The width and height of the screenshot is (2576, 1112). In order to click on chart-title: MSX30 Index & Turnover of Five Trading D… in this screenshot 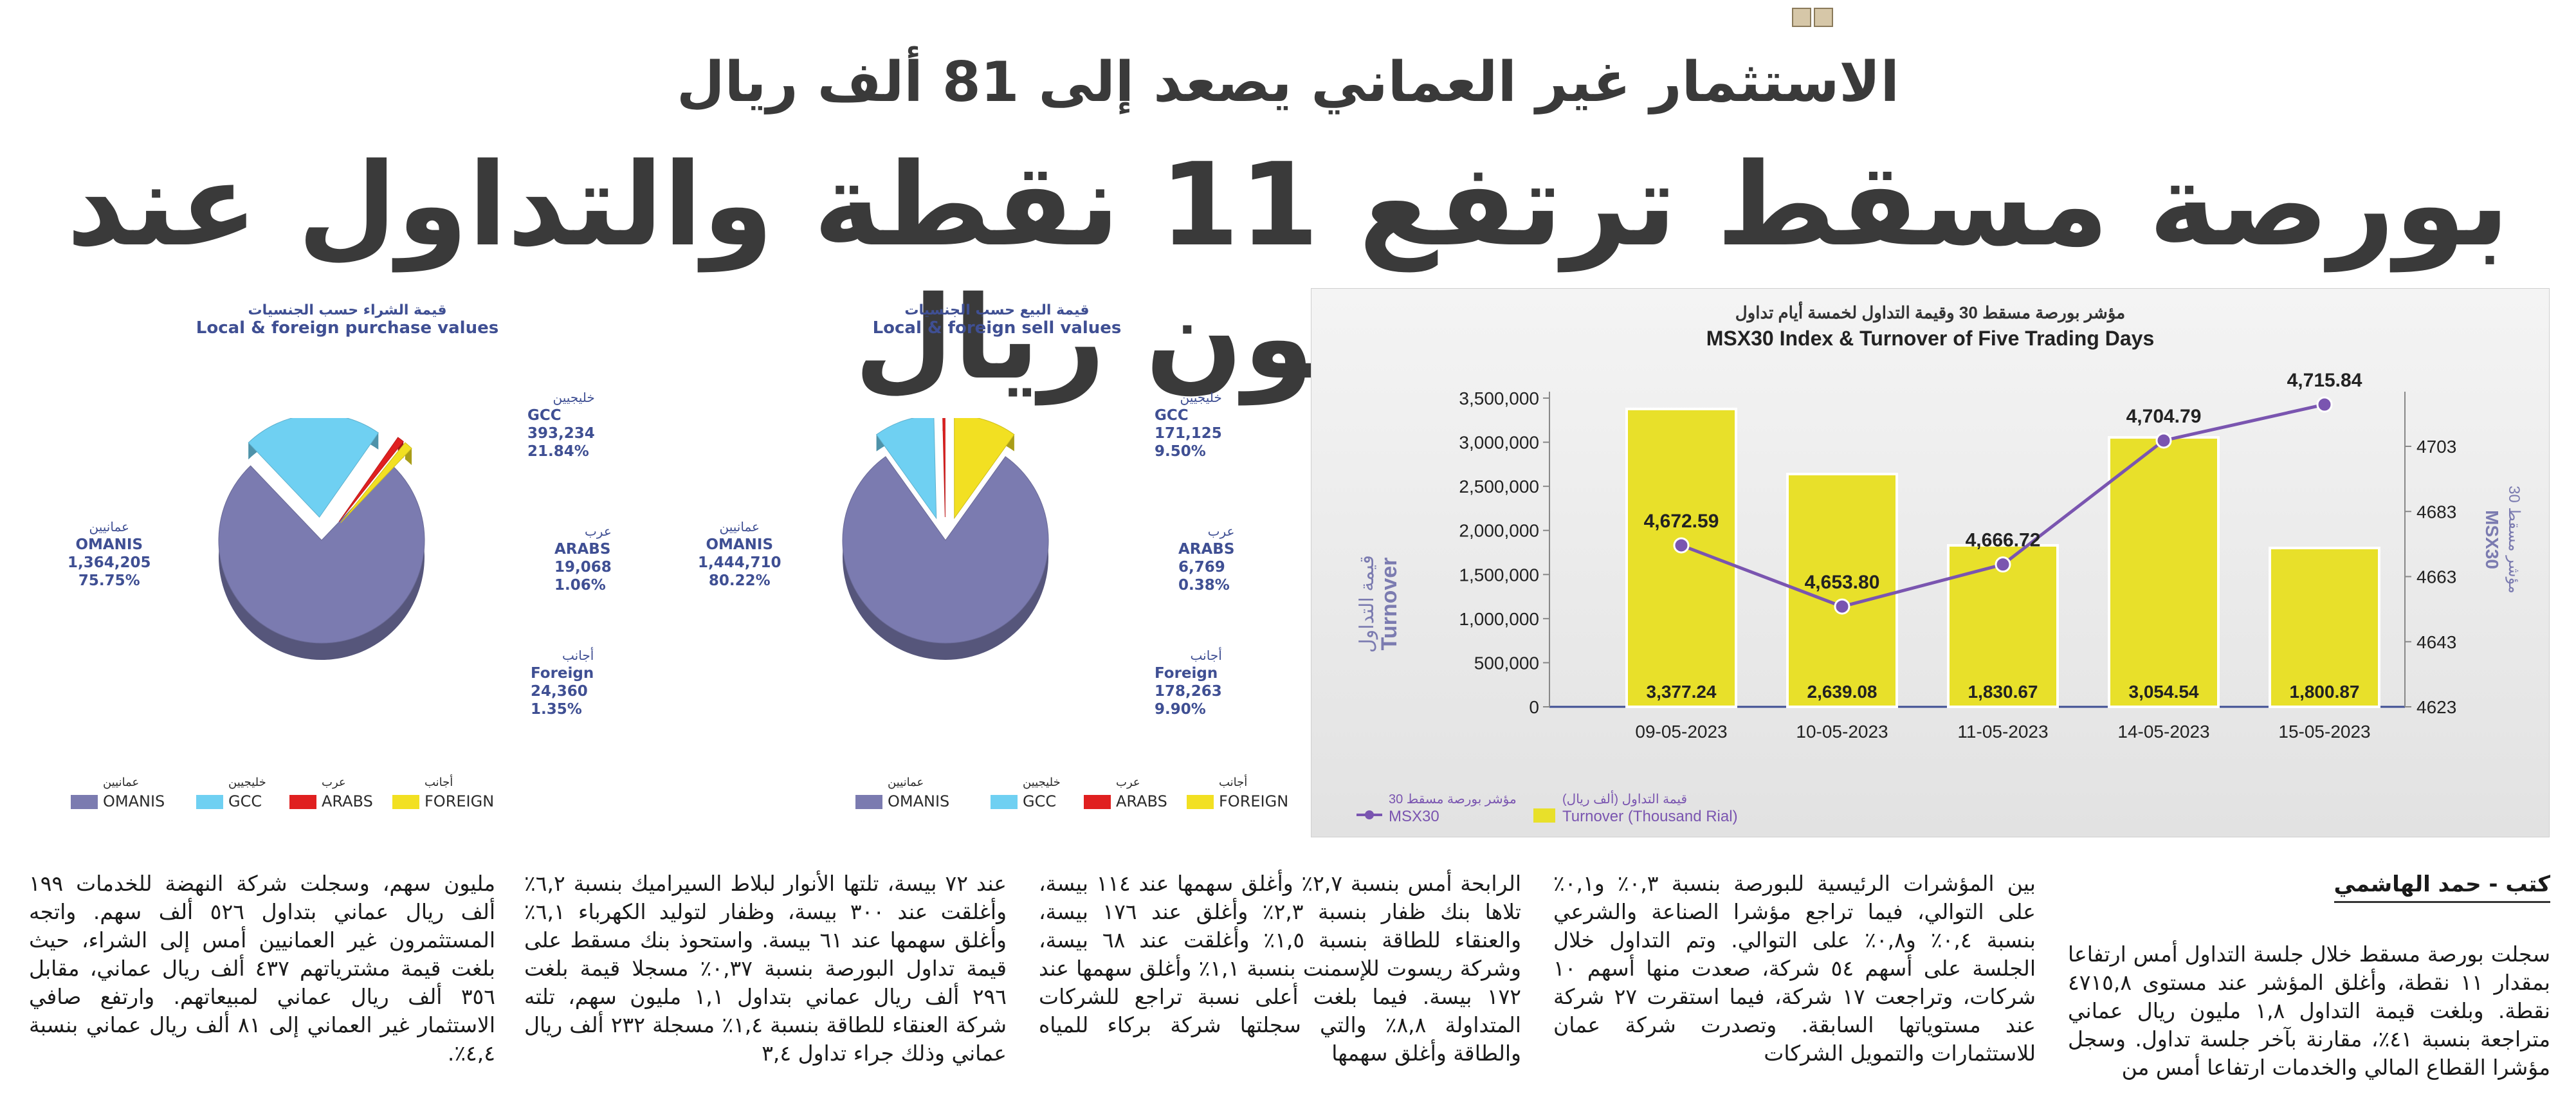, I will do `click(1930, 338)`.